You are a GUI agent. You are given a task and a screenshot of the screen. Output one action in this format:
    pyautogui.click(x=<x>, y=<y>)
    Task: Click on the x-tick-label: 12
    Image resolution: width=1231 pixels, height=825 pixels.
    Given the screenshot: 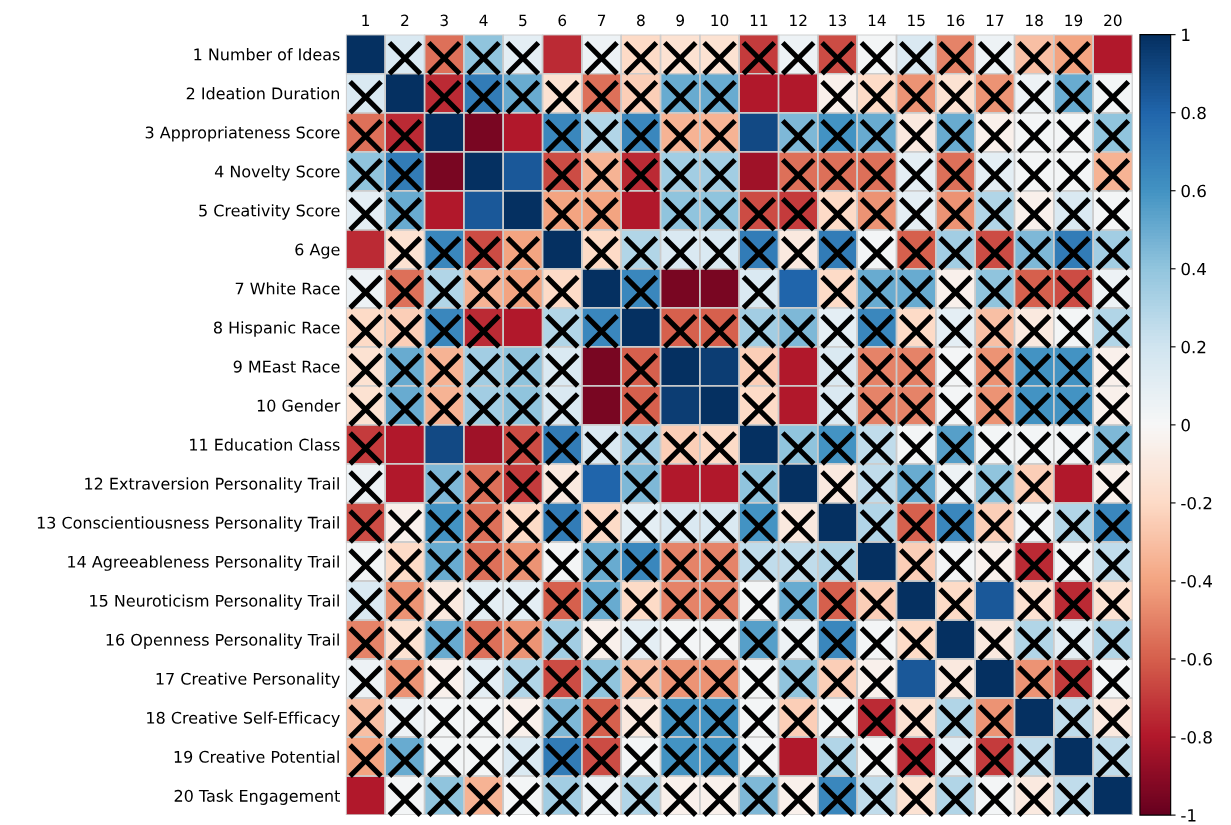 What is the action you would take?
    pyautogui.click(x=798, y=20)
    